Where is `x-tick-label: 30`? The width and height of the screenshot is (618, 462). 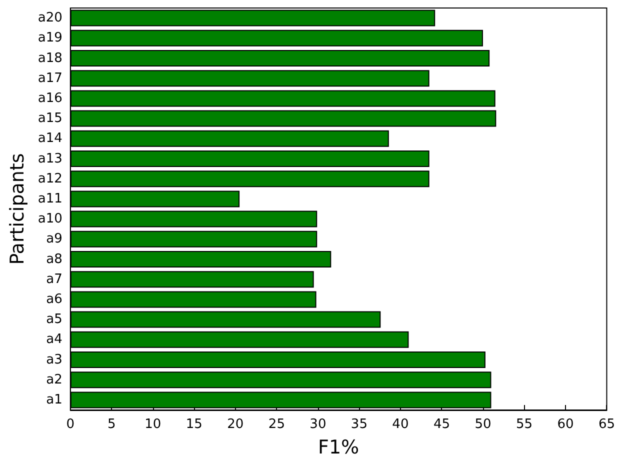 x-tick-label: 30 is located at coordinates (318, 424).